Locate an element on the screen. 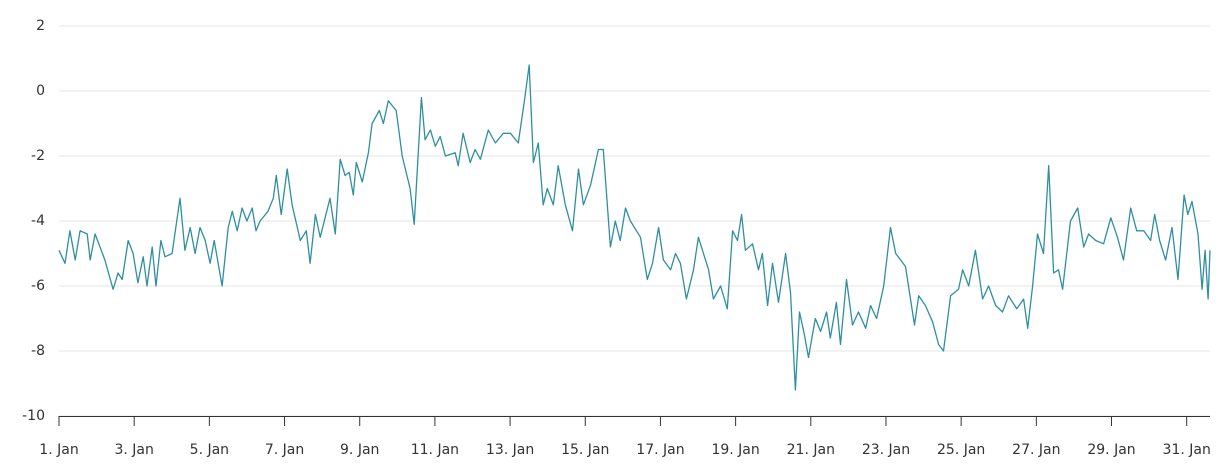 The width and height of the screenshot is (1226, 474). x-tick-label: 1. Jan is located at coordinates (58, 450).